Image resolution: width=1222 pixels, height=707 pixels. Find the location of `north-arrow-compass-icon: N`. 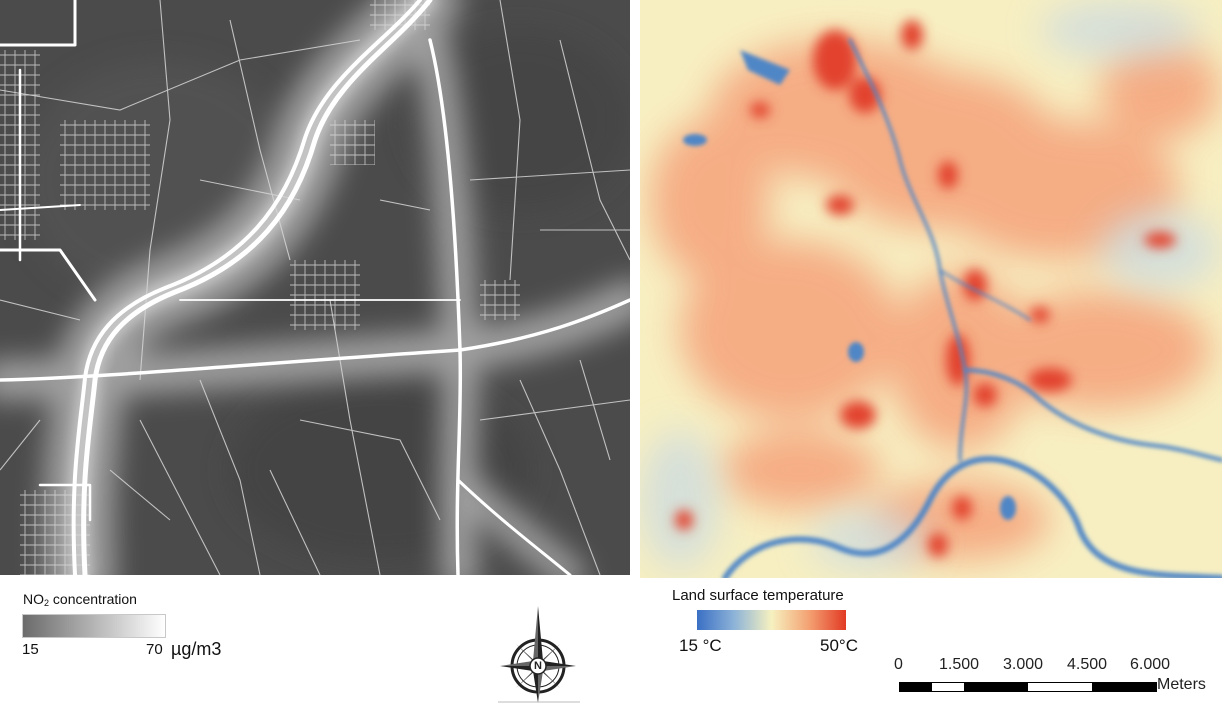

north-arrow-compass-icon: N is located at coordinates (539, 654).